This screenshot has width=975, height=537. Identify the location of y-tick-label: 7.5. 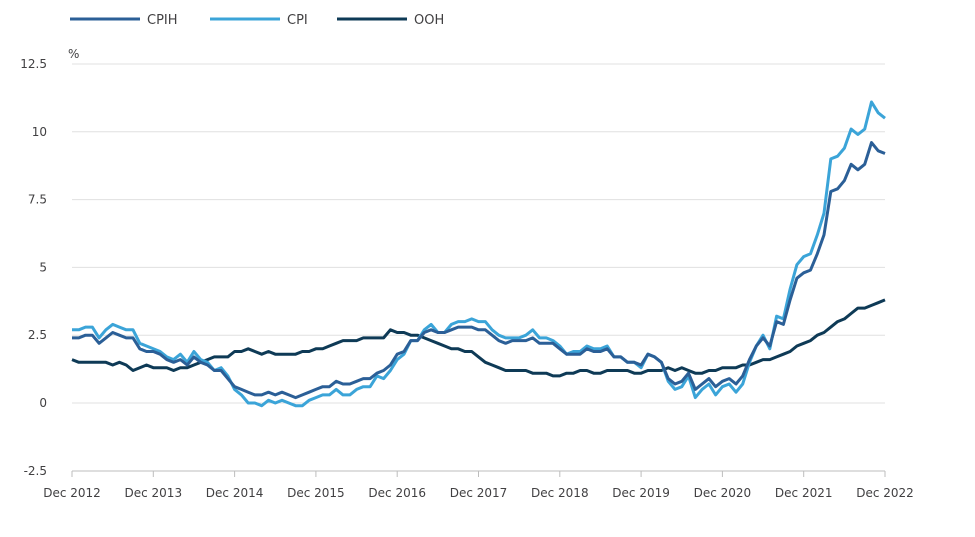
(37, 200).